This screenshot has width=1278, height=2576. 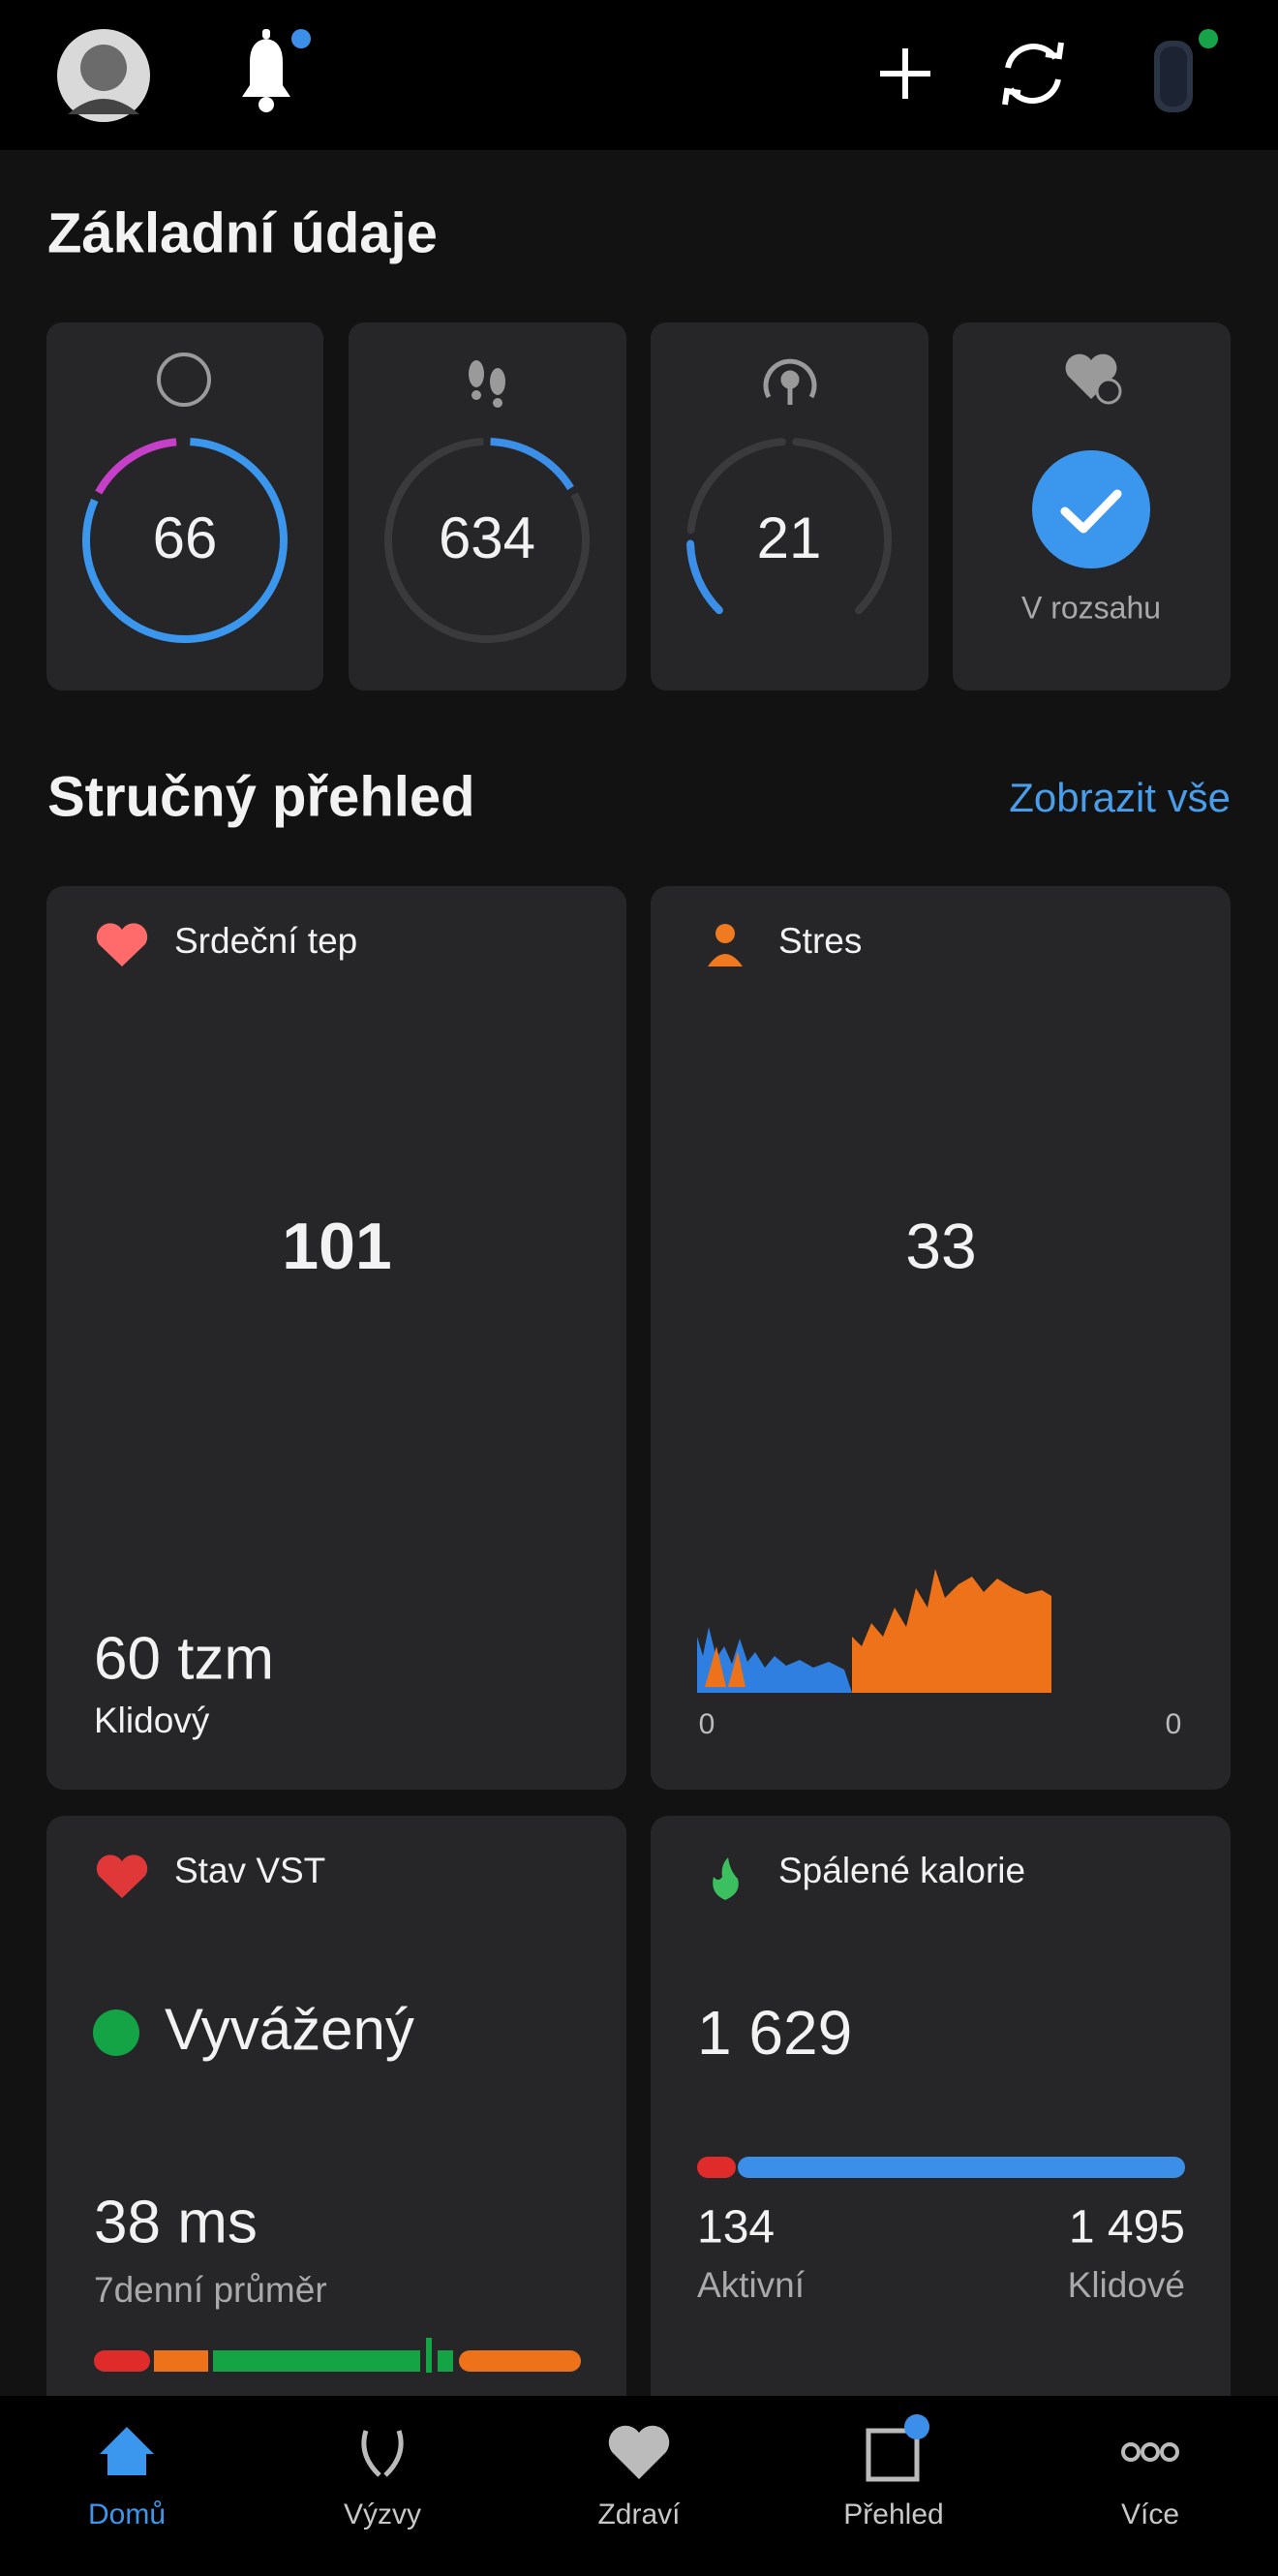 I want to click on stress-chart-spikes, so click(x=725, y=1666).